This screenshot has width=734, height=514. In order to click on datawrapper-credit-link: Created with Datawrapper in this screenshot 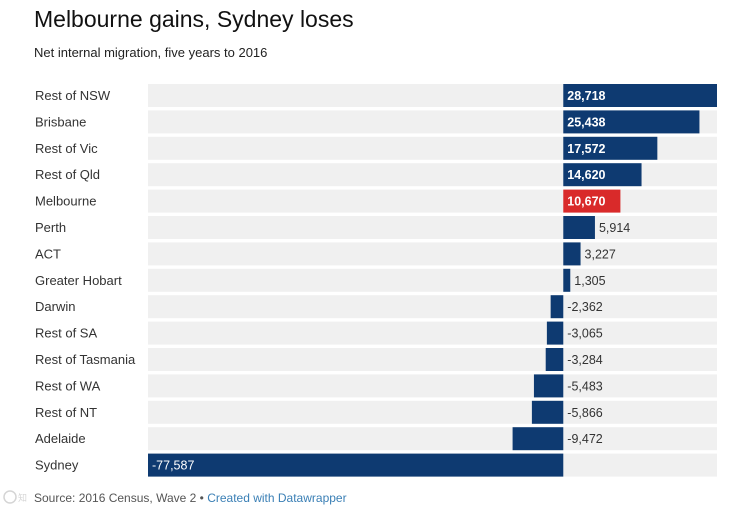, I will do `click(277, 498)`.